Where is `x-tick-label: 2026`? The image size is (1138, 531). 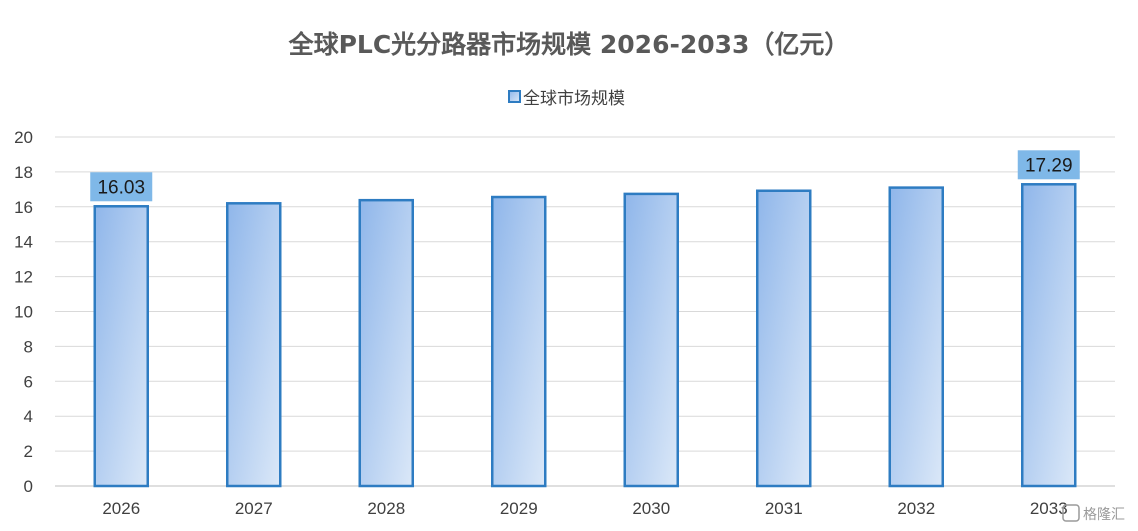
x-tick-label: 2026 is located at coordinates (121, 508).